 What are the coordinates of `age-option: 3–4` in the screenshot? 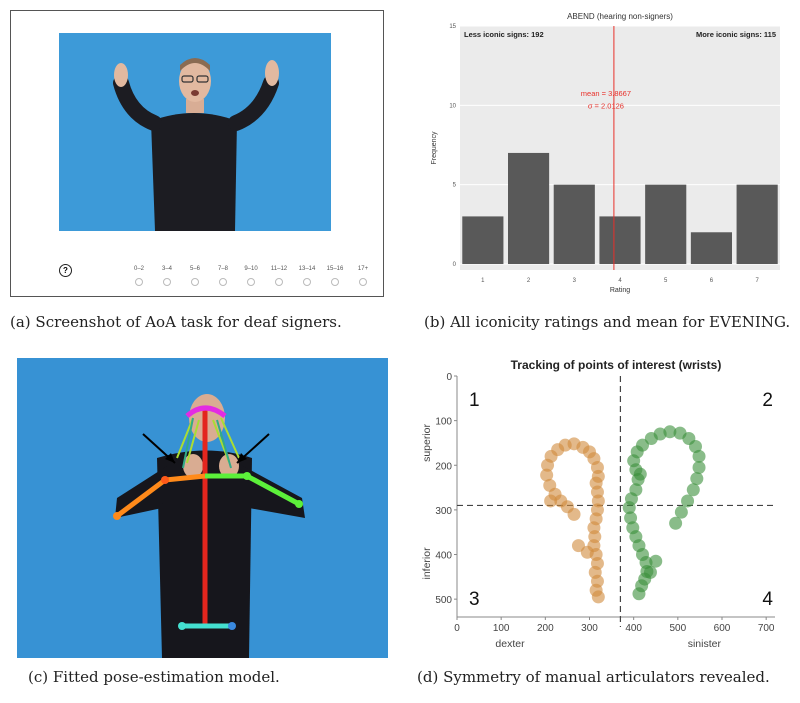 It's located at (167, 276).